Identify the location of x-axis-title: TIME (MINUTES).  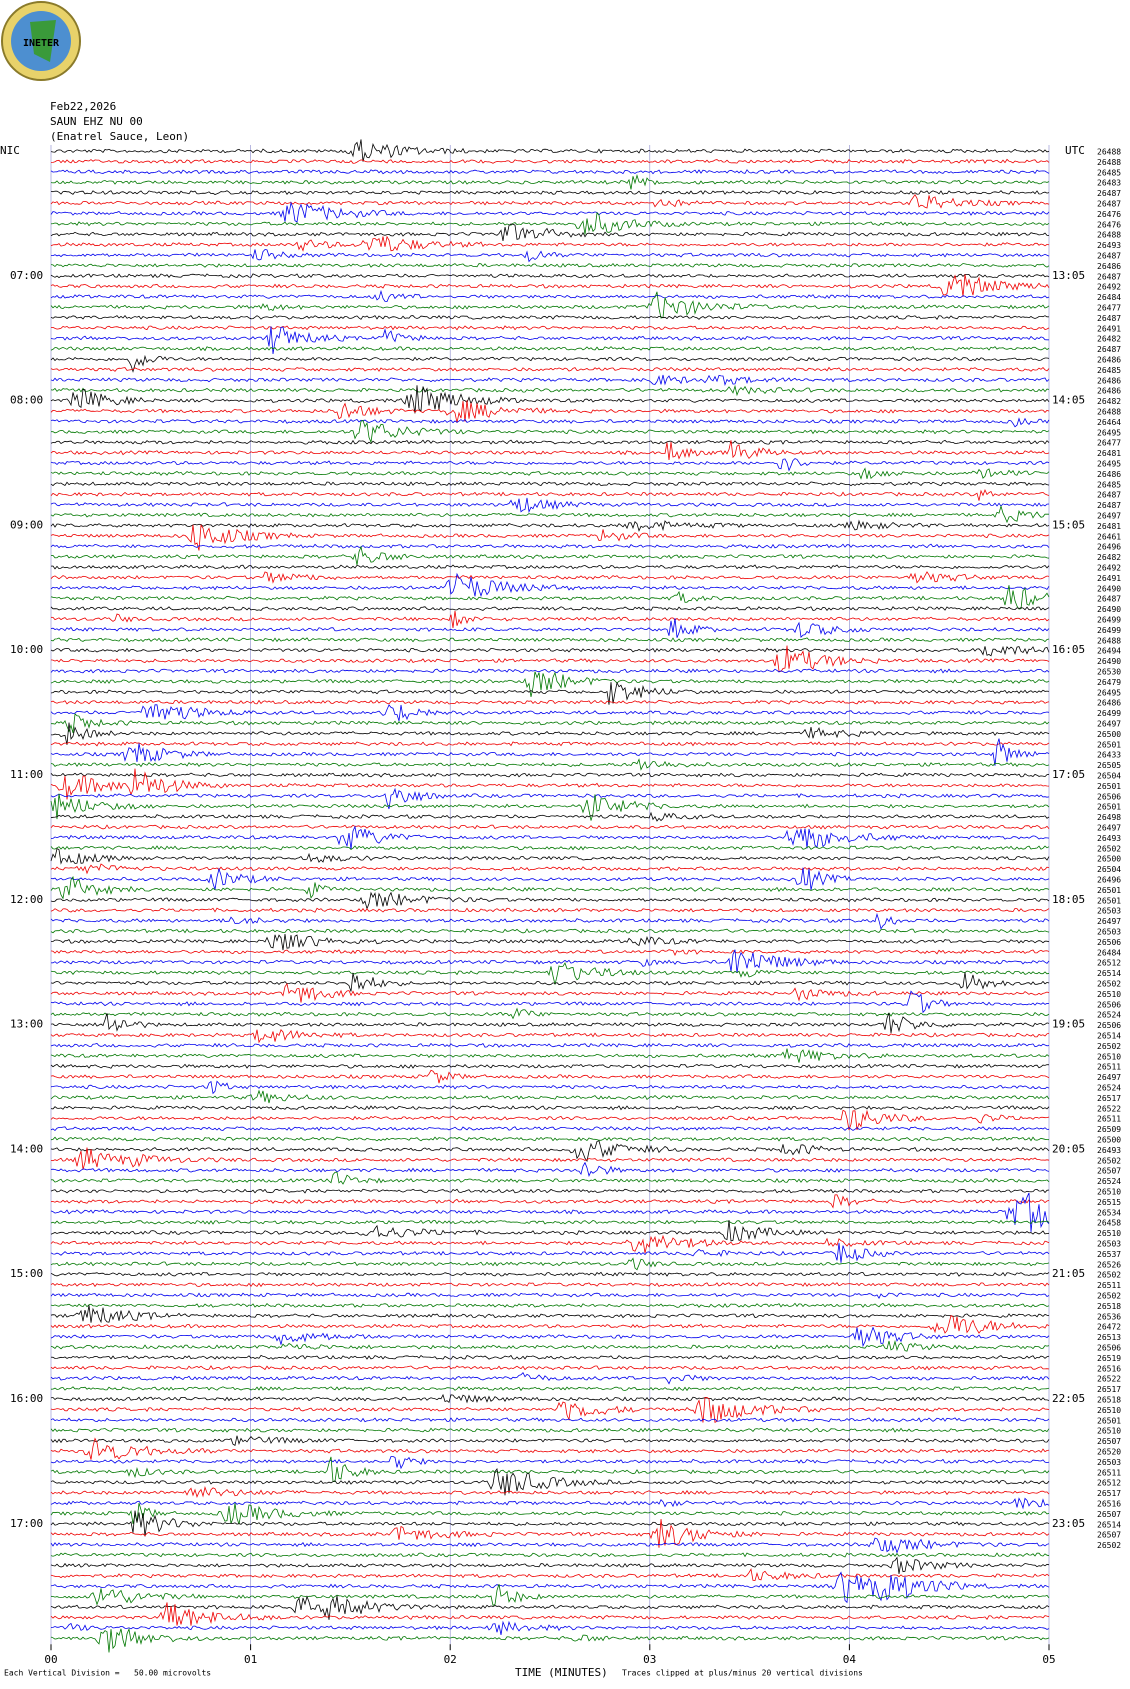
(561, 1672).